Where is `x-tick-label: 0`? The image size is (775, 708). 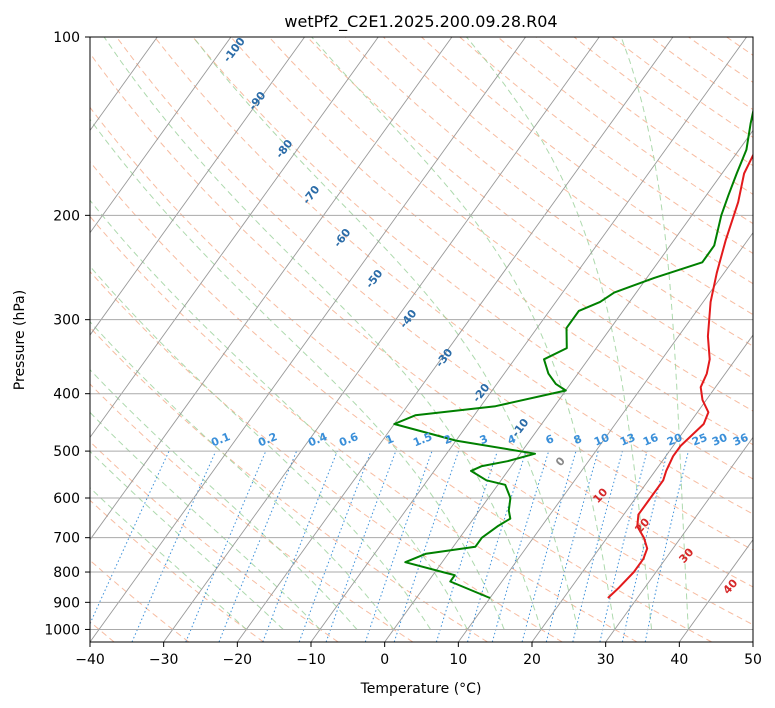
x-tick-label: 0 is located at coordinates (384, 660).